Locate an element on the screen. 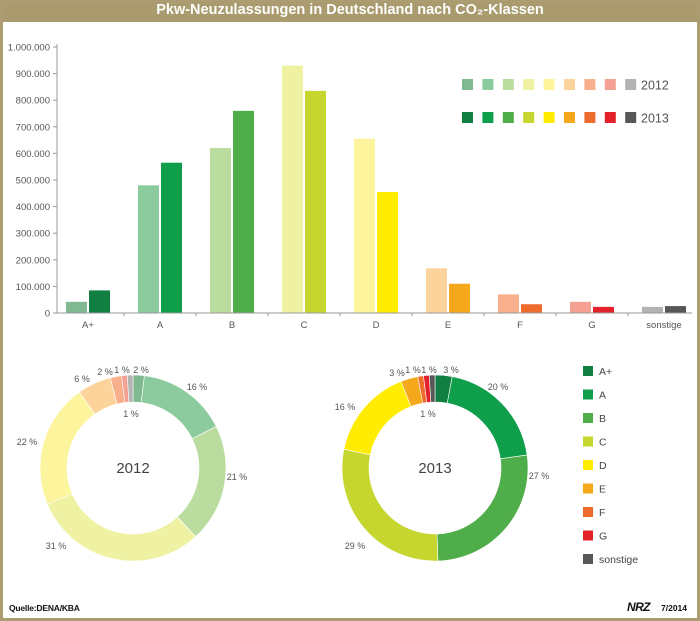 The height and width of the screenshot is (621, 700). legend-swatch-2013-c is located at coordinates (529, 117).